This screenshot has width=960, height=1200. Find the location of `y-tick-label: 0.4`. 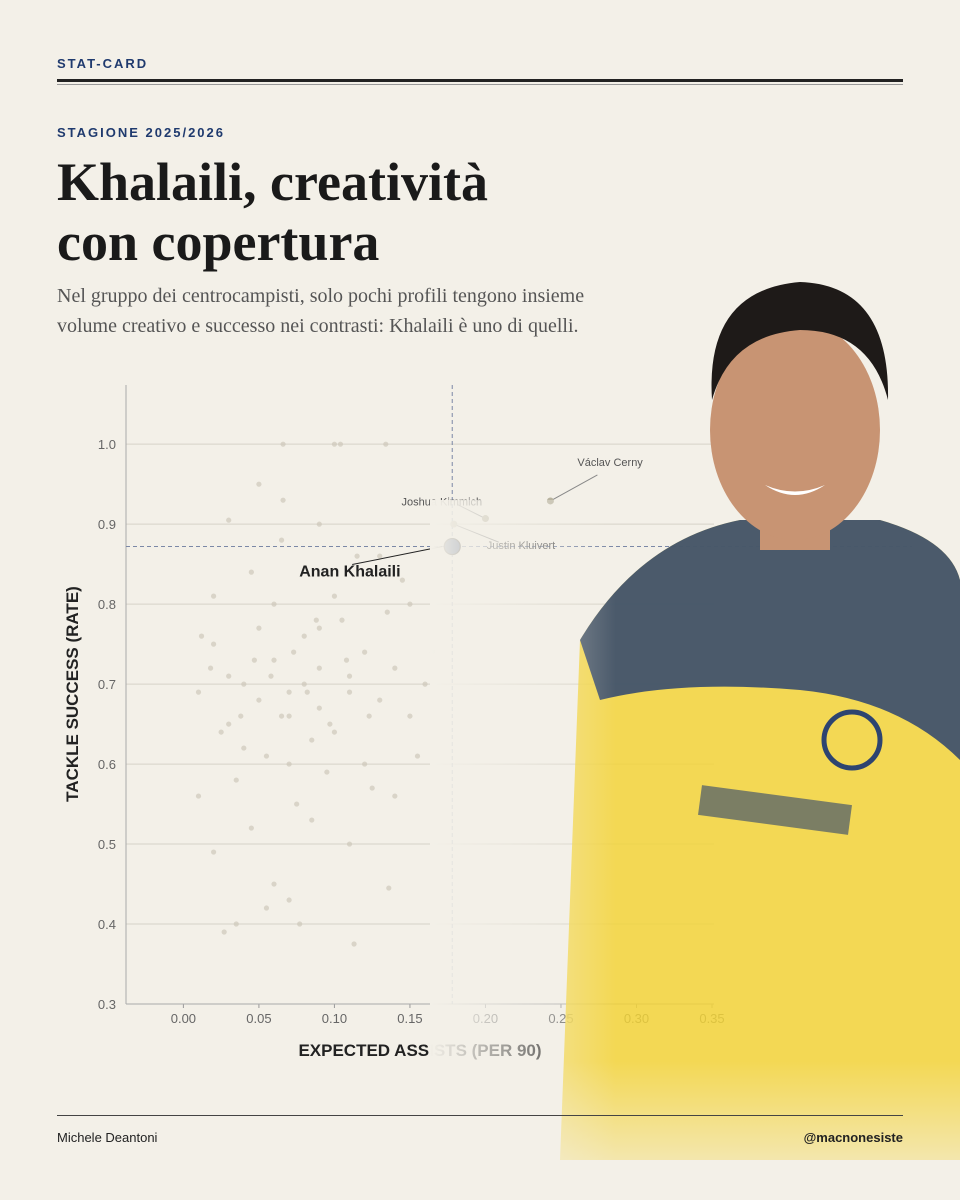

y-tick-label: 0.4 is located at coordinates (107, 924).